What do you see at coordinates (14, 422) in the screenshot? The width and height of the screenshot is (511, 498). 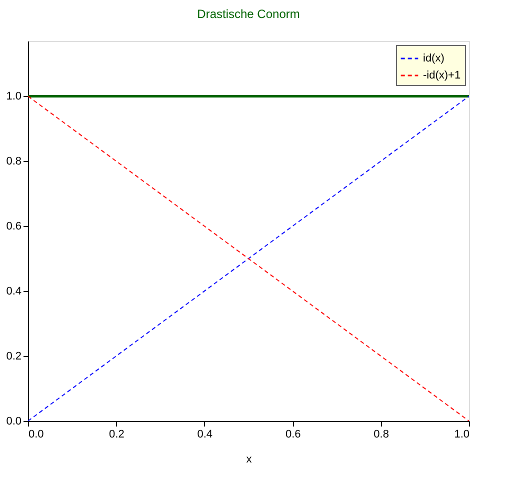 I see `y-tick-label: 0.0` at bounding box center [14, 422].